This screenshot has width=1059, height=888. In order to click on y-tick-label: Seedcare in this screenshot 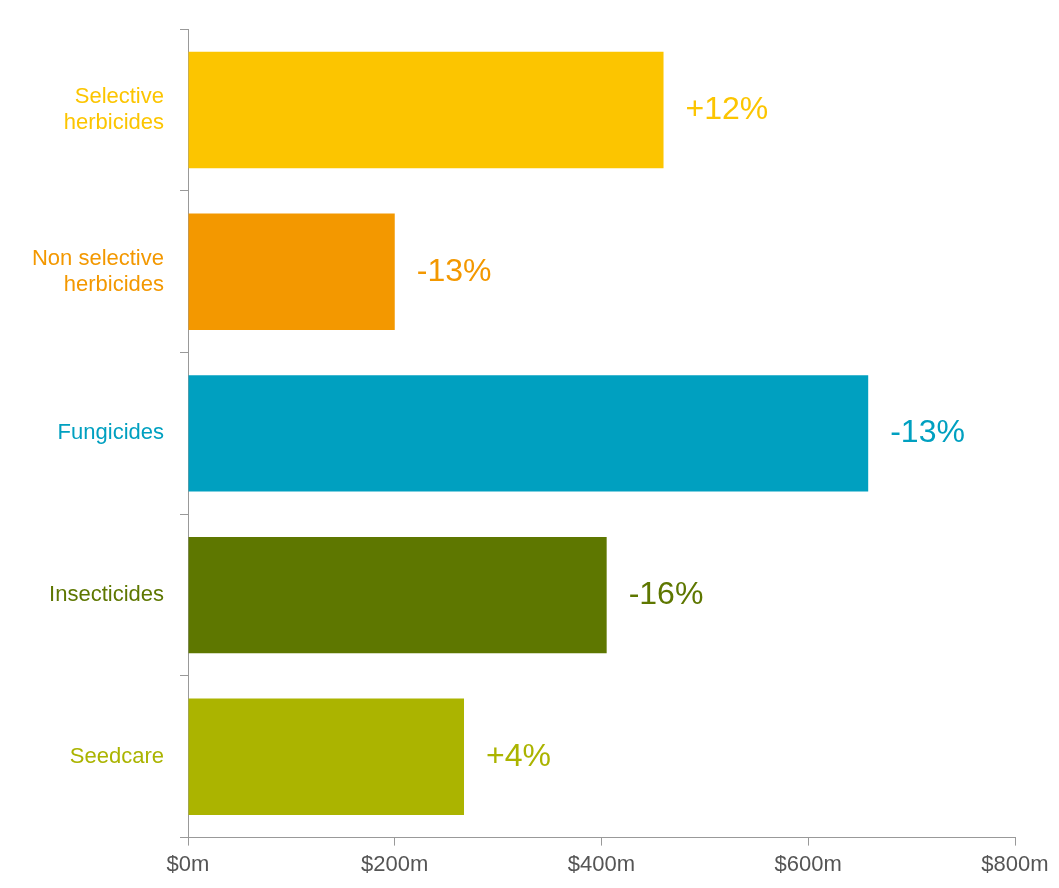, I will do `click(116, 755)`.